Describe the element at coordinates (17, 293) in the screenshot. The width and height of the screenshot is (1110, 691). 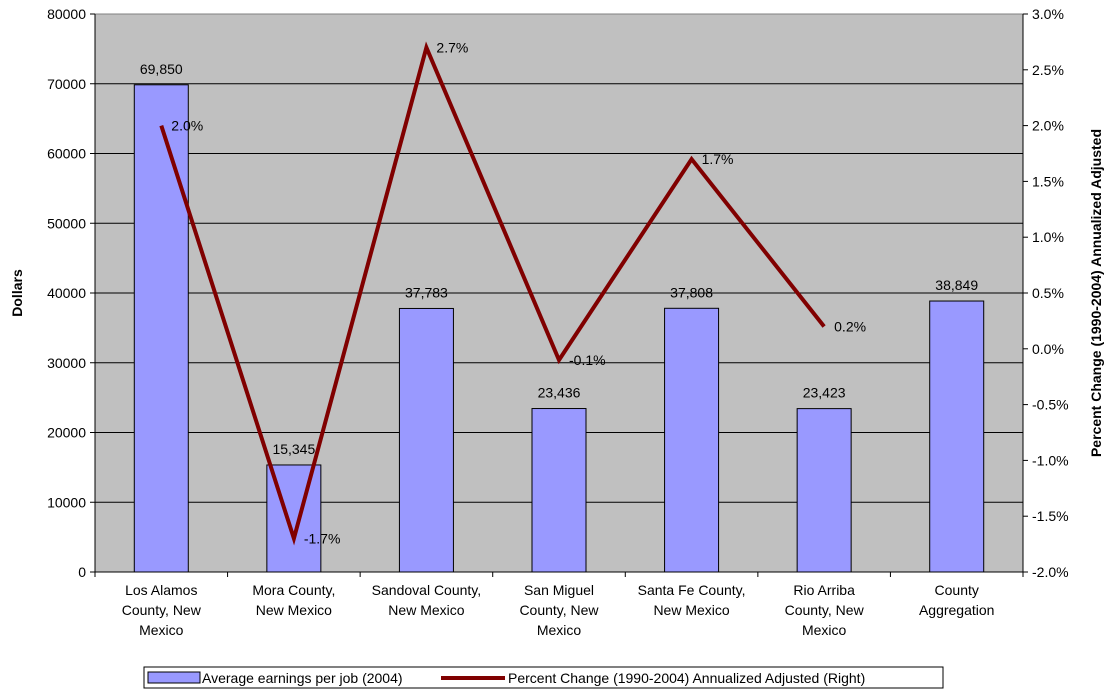
I see `y-axis-title: Dollars` at that location.